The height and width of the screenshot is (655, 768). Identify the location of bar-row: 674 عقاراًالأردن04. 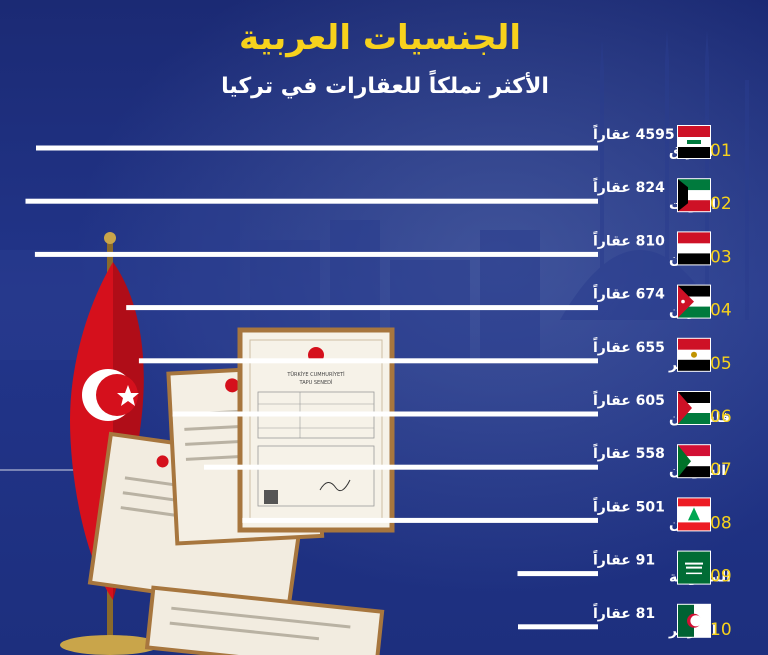
(429, 302).